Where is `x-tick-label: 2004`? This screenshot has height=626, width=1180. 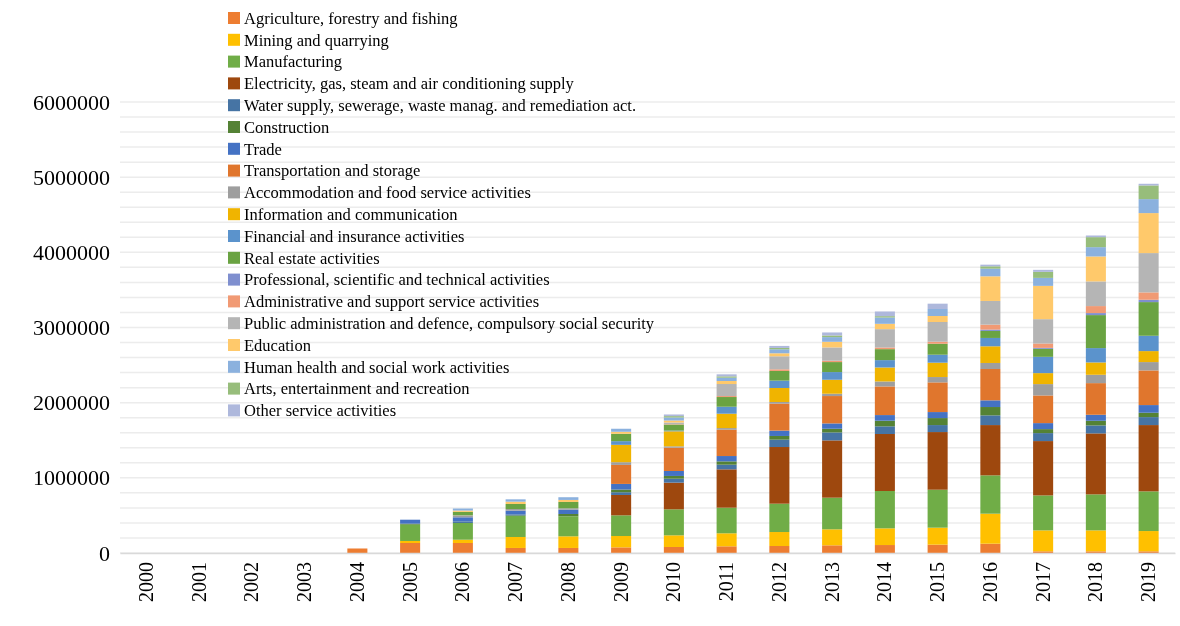 x-tick-label: 2004 is located at coordinates (356, 582).